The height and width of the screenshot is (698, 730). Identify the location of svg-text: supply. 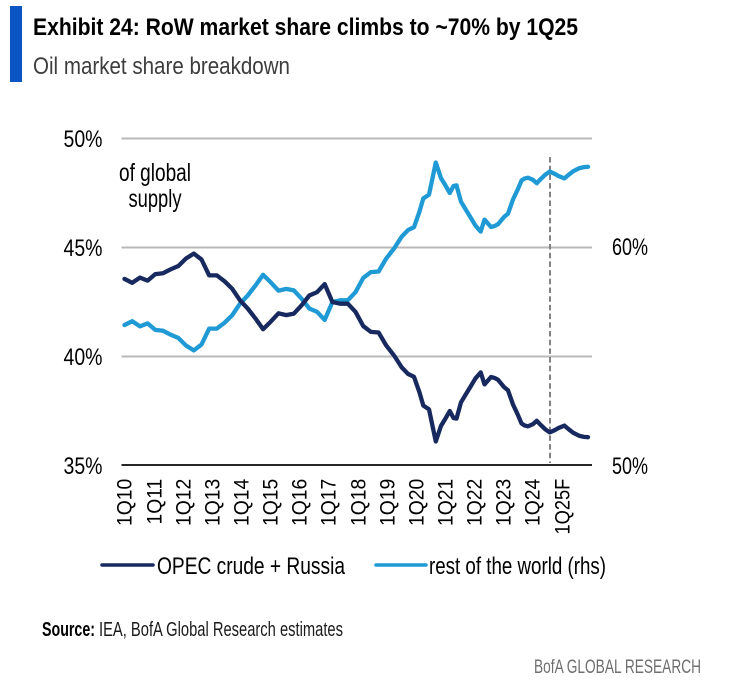
(155, 199).